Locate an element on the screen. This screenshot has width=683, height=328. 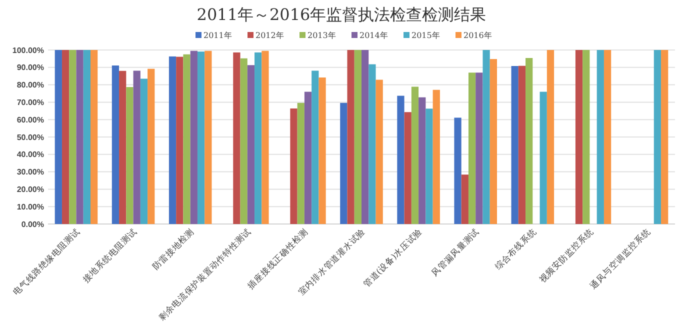
legend-label: 2015年 is located at coordinates (426, 35).